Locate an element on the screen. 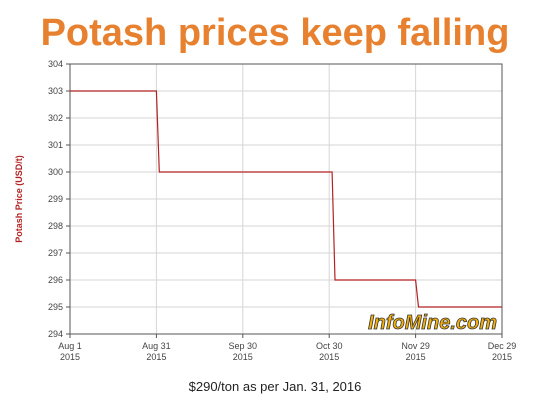  caption: $290/ton as per Jan. 31, 2016 is located at coordinates (275, 386).